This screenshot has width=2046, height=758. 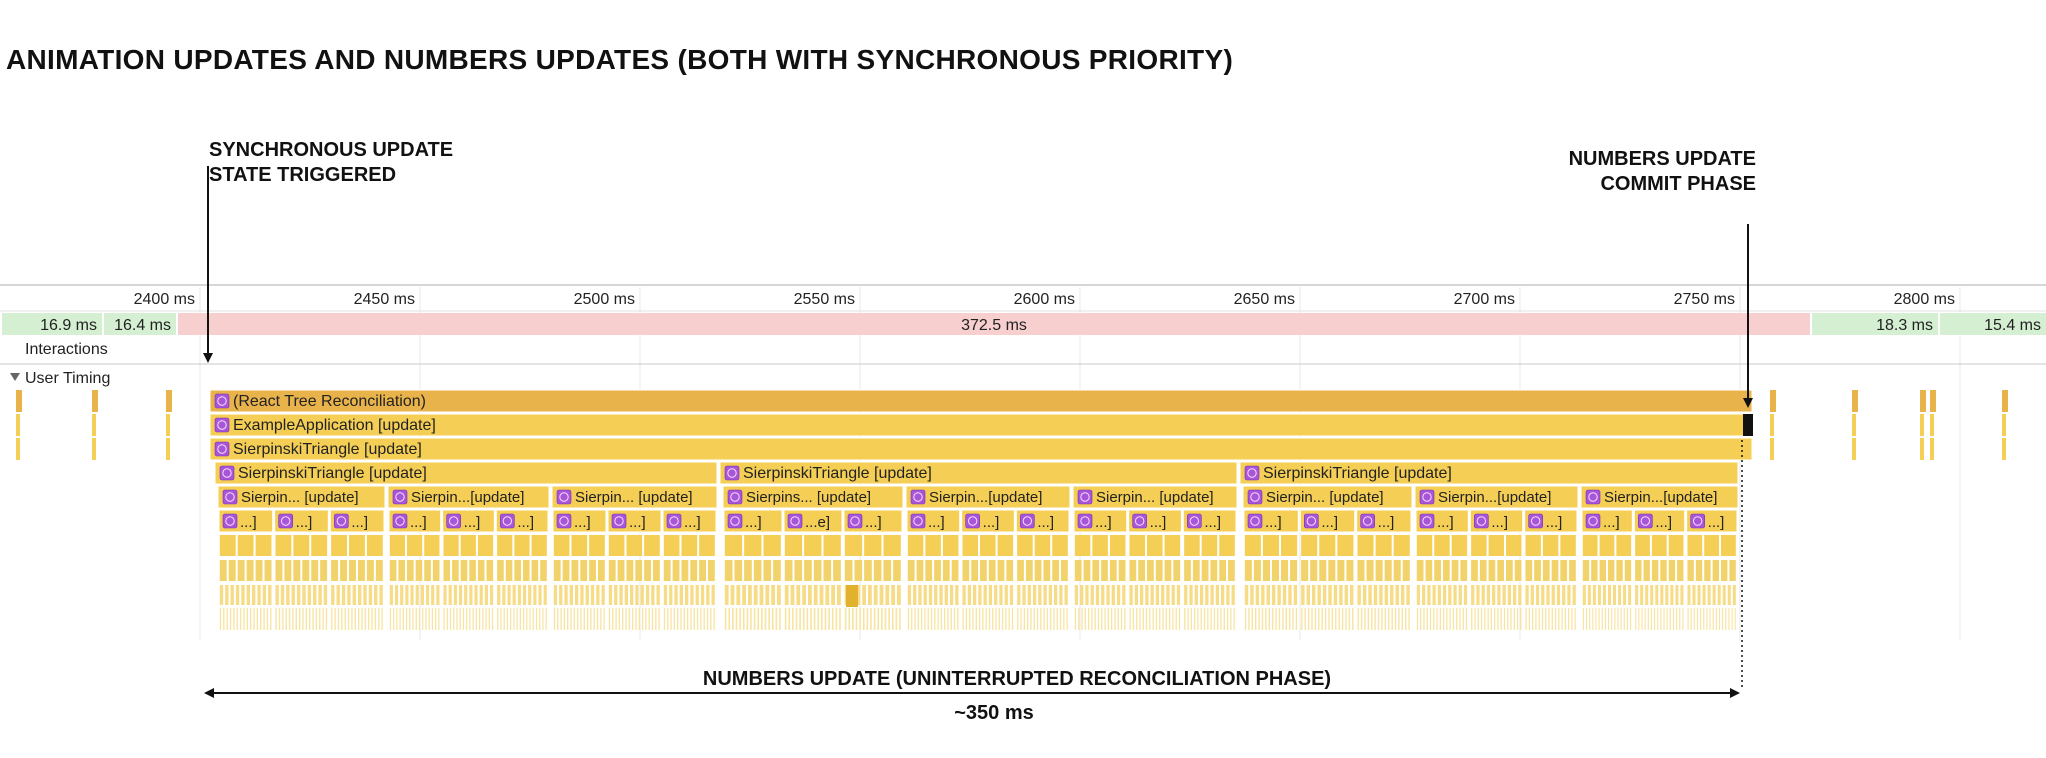 What do you see at coordinates (1489, 473) in the screenshot?
I see `sierpinski-update` at bounding box center [1489, 473].